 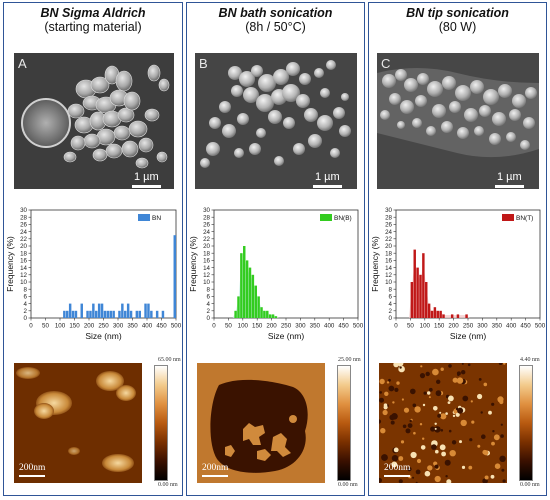 What do you see at coordinates (209, 318) in the screenshot?
I see `y-tick-label: 0` at bounding box center [209, 318].